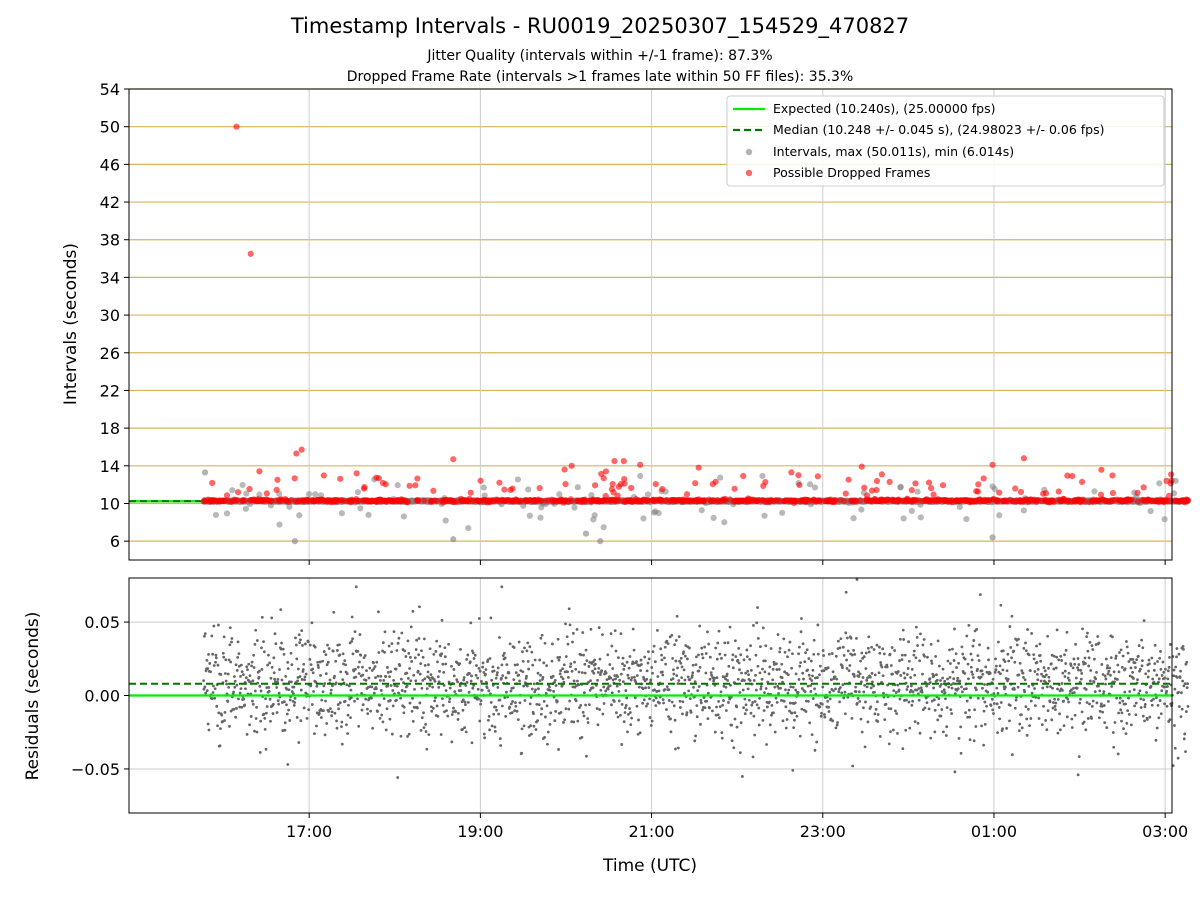 The width and height of the screenshot is (1200, 900). Describe the element at coordinates (1166, 480) in the screenshot. I see `dropped-frame-outlier` at that location.